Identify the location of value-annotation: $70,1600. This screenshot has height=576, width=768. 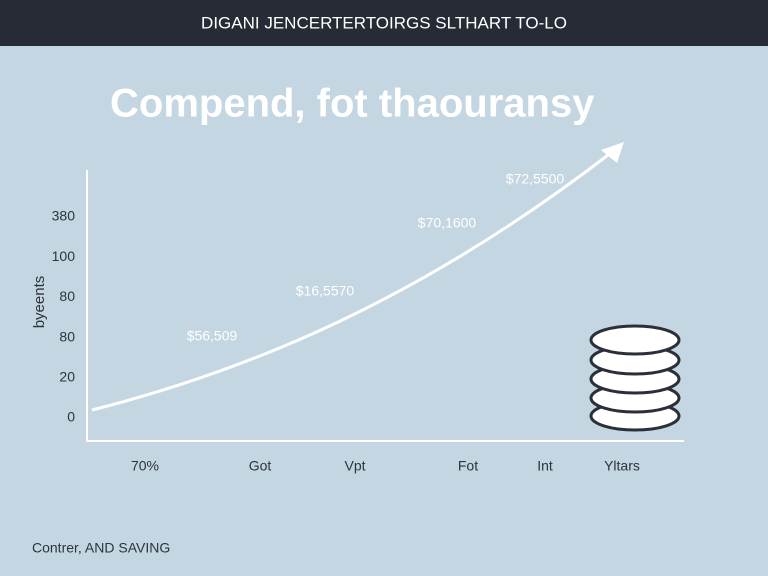
(447, 223).